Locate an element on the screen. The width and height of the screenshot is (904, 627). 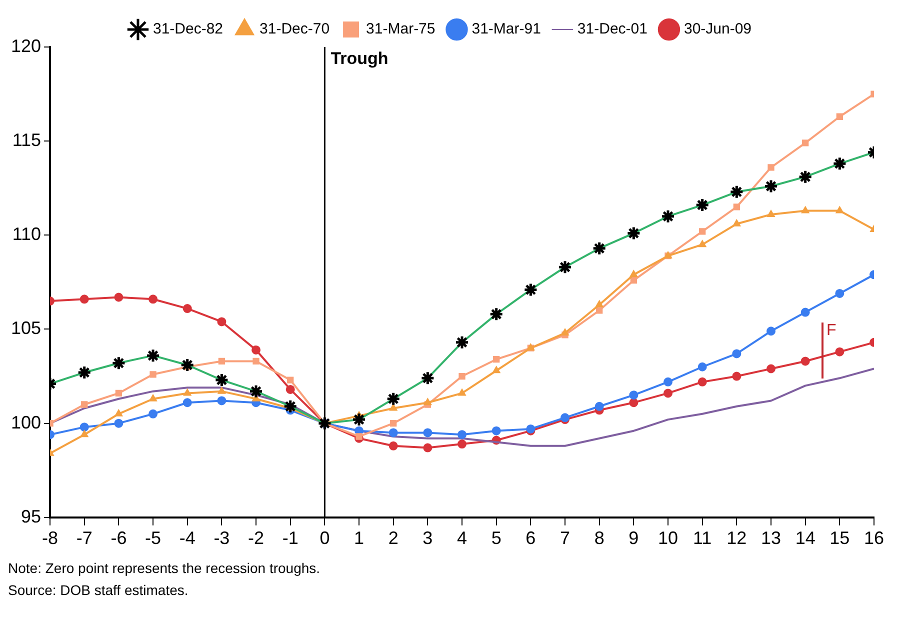
x-tick-label: -3 is located at coordinates (222, 538).